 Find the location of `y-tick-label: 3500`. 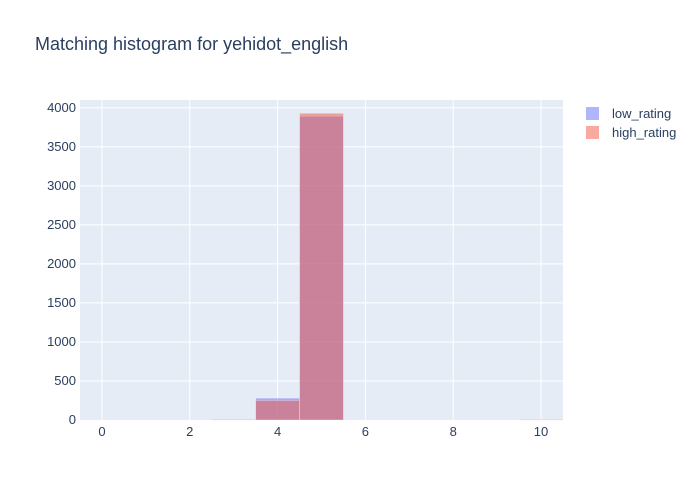

y-tick-label: 3500 is located at coordinates (61, 146).